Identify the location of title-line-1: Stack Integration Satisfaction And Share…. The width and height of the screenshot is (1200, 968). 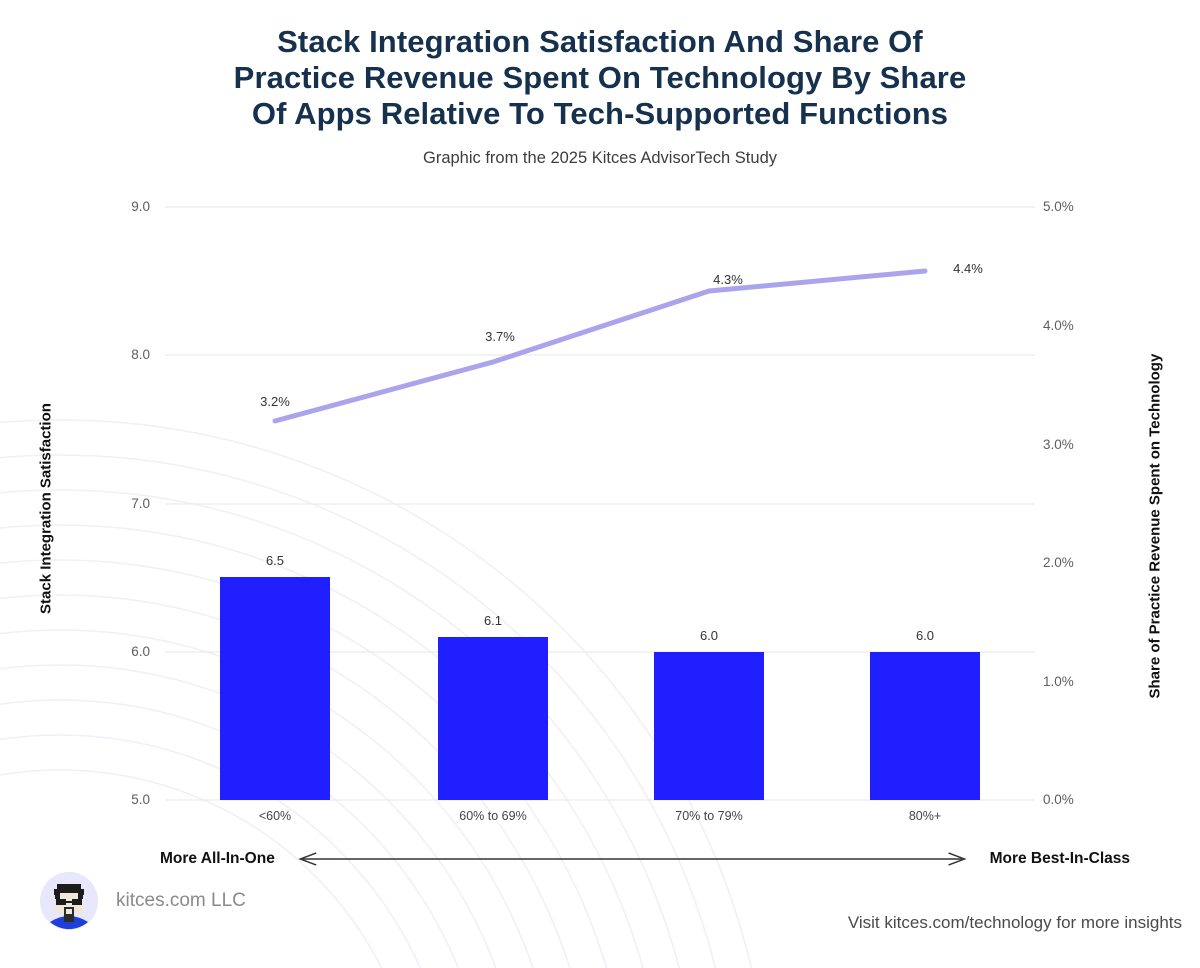
(600, 41).